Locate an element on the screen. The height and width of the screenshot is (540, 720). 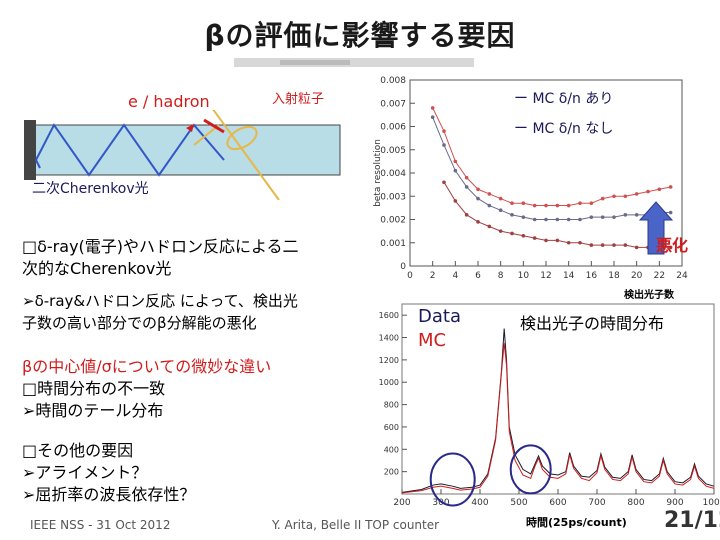
e-hadron-label: e / hadron is located at coordinates (169, 101).